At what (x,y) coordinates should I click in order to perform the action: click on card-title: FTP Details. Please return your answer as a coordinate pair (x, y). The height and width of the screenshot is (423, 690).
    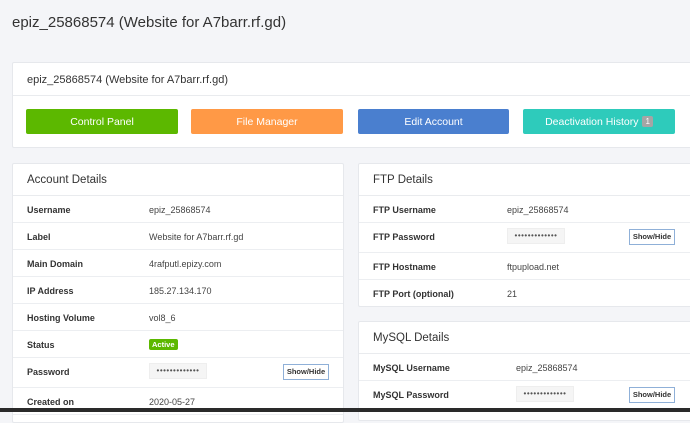
    Looking at the image, I should click on (524, 180).